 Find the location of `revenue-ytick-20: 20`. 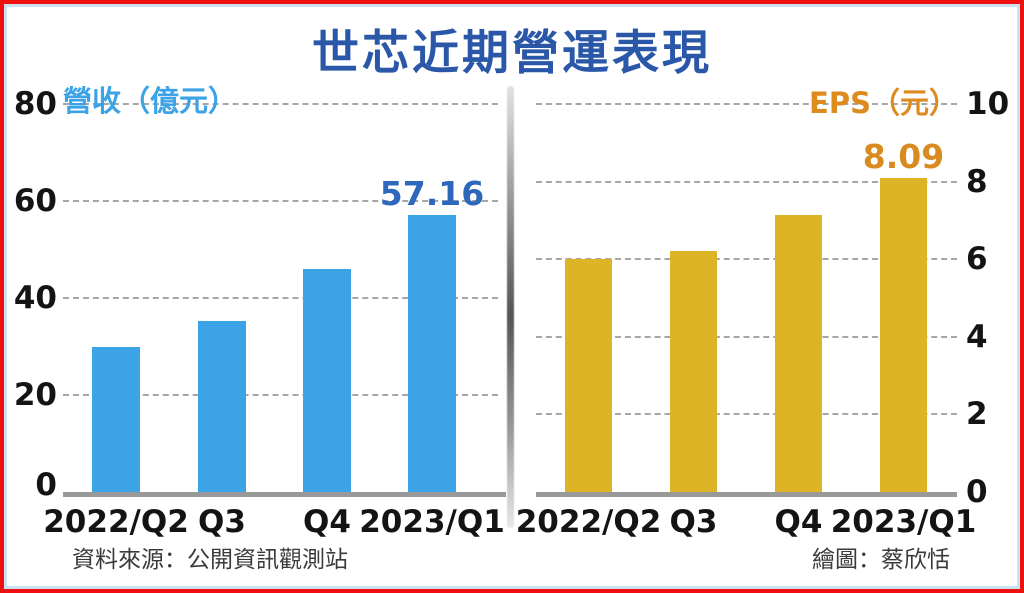

revenue-ytick-20: 20 is located at coordinates (35, 395).